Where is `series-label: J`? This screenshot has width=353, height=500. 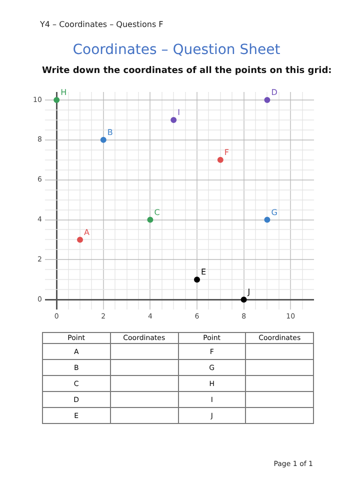 series-label: J is located at coordinates (248, 292).